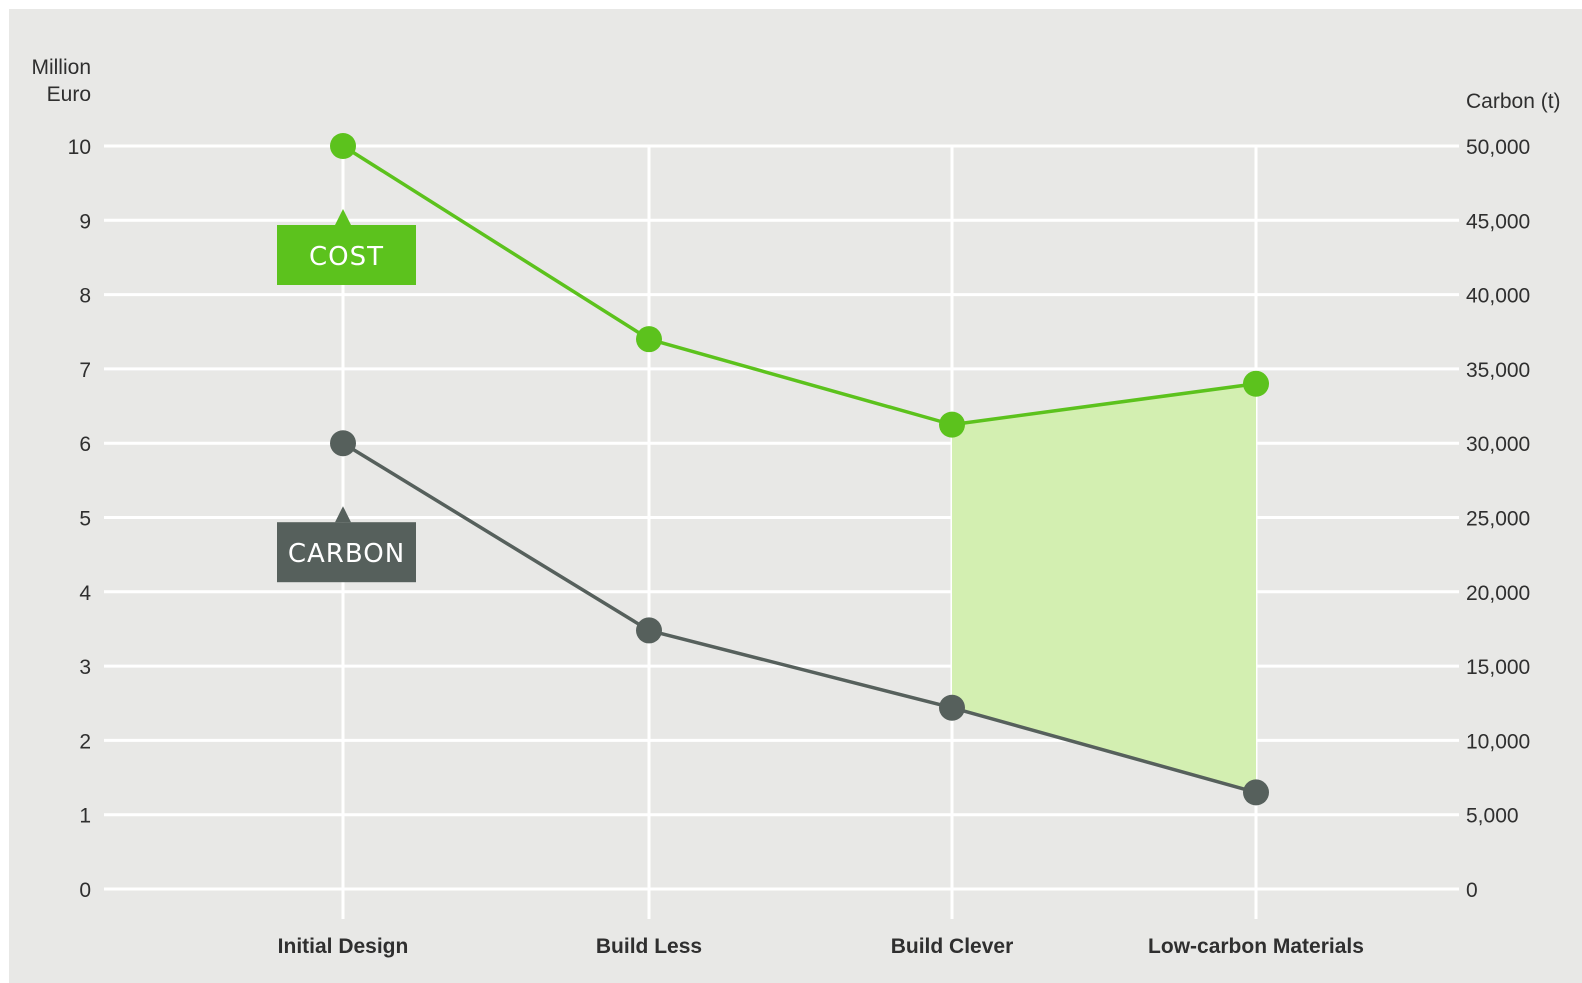  Describe the element at coordinates (346, 396) in the screenshot. I see `series-tags: COST CARBON` at that location.